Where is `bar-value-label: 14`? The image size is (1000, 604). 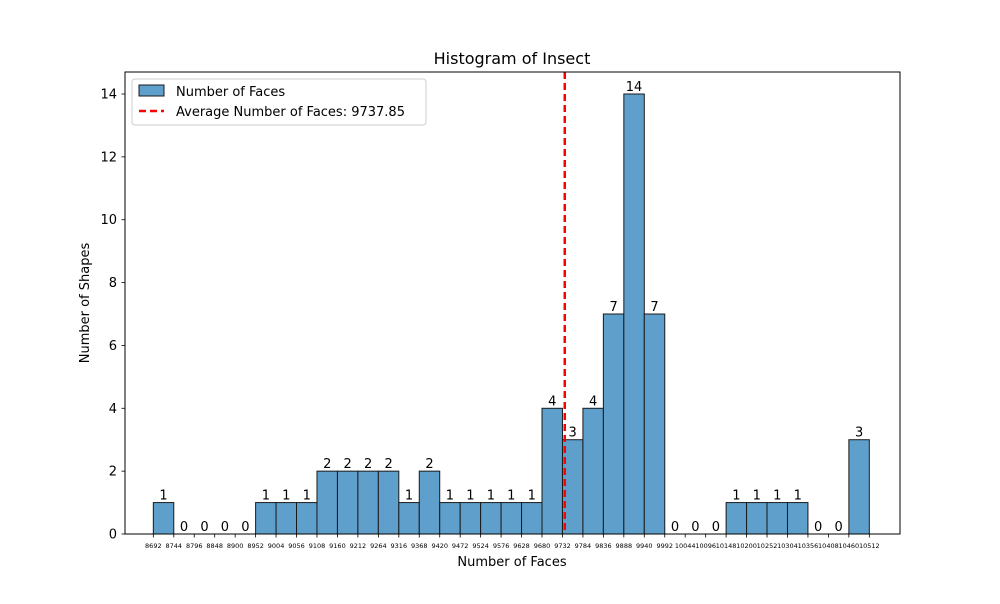 bar-value-label: 14 is located at coordinates (634, 87).